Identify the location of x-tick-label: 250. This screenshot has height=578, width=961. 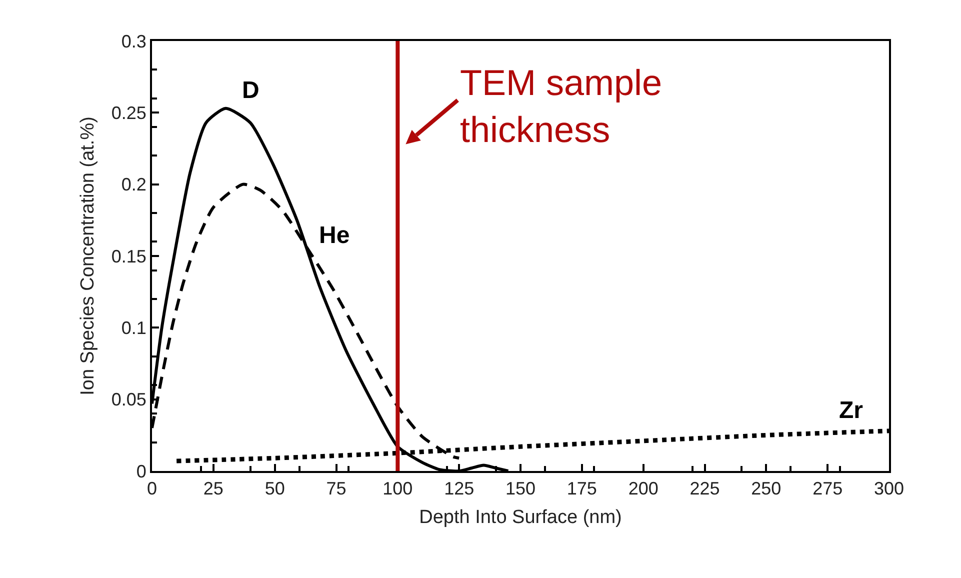
(766, 488).